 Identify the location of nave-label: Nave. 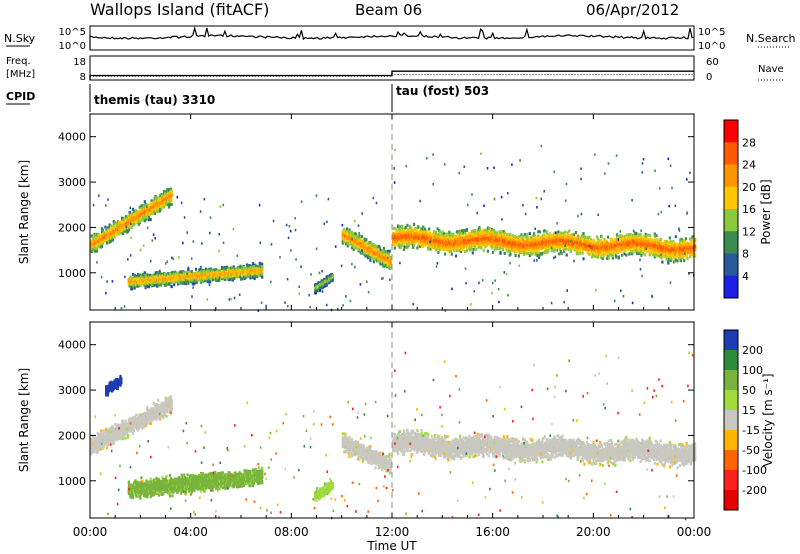
(771, 69).